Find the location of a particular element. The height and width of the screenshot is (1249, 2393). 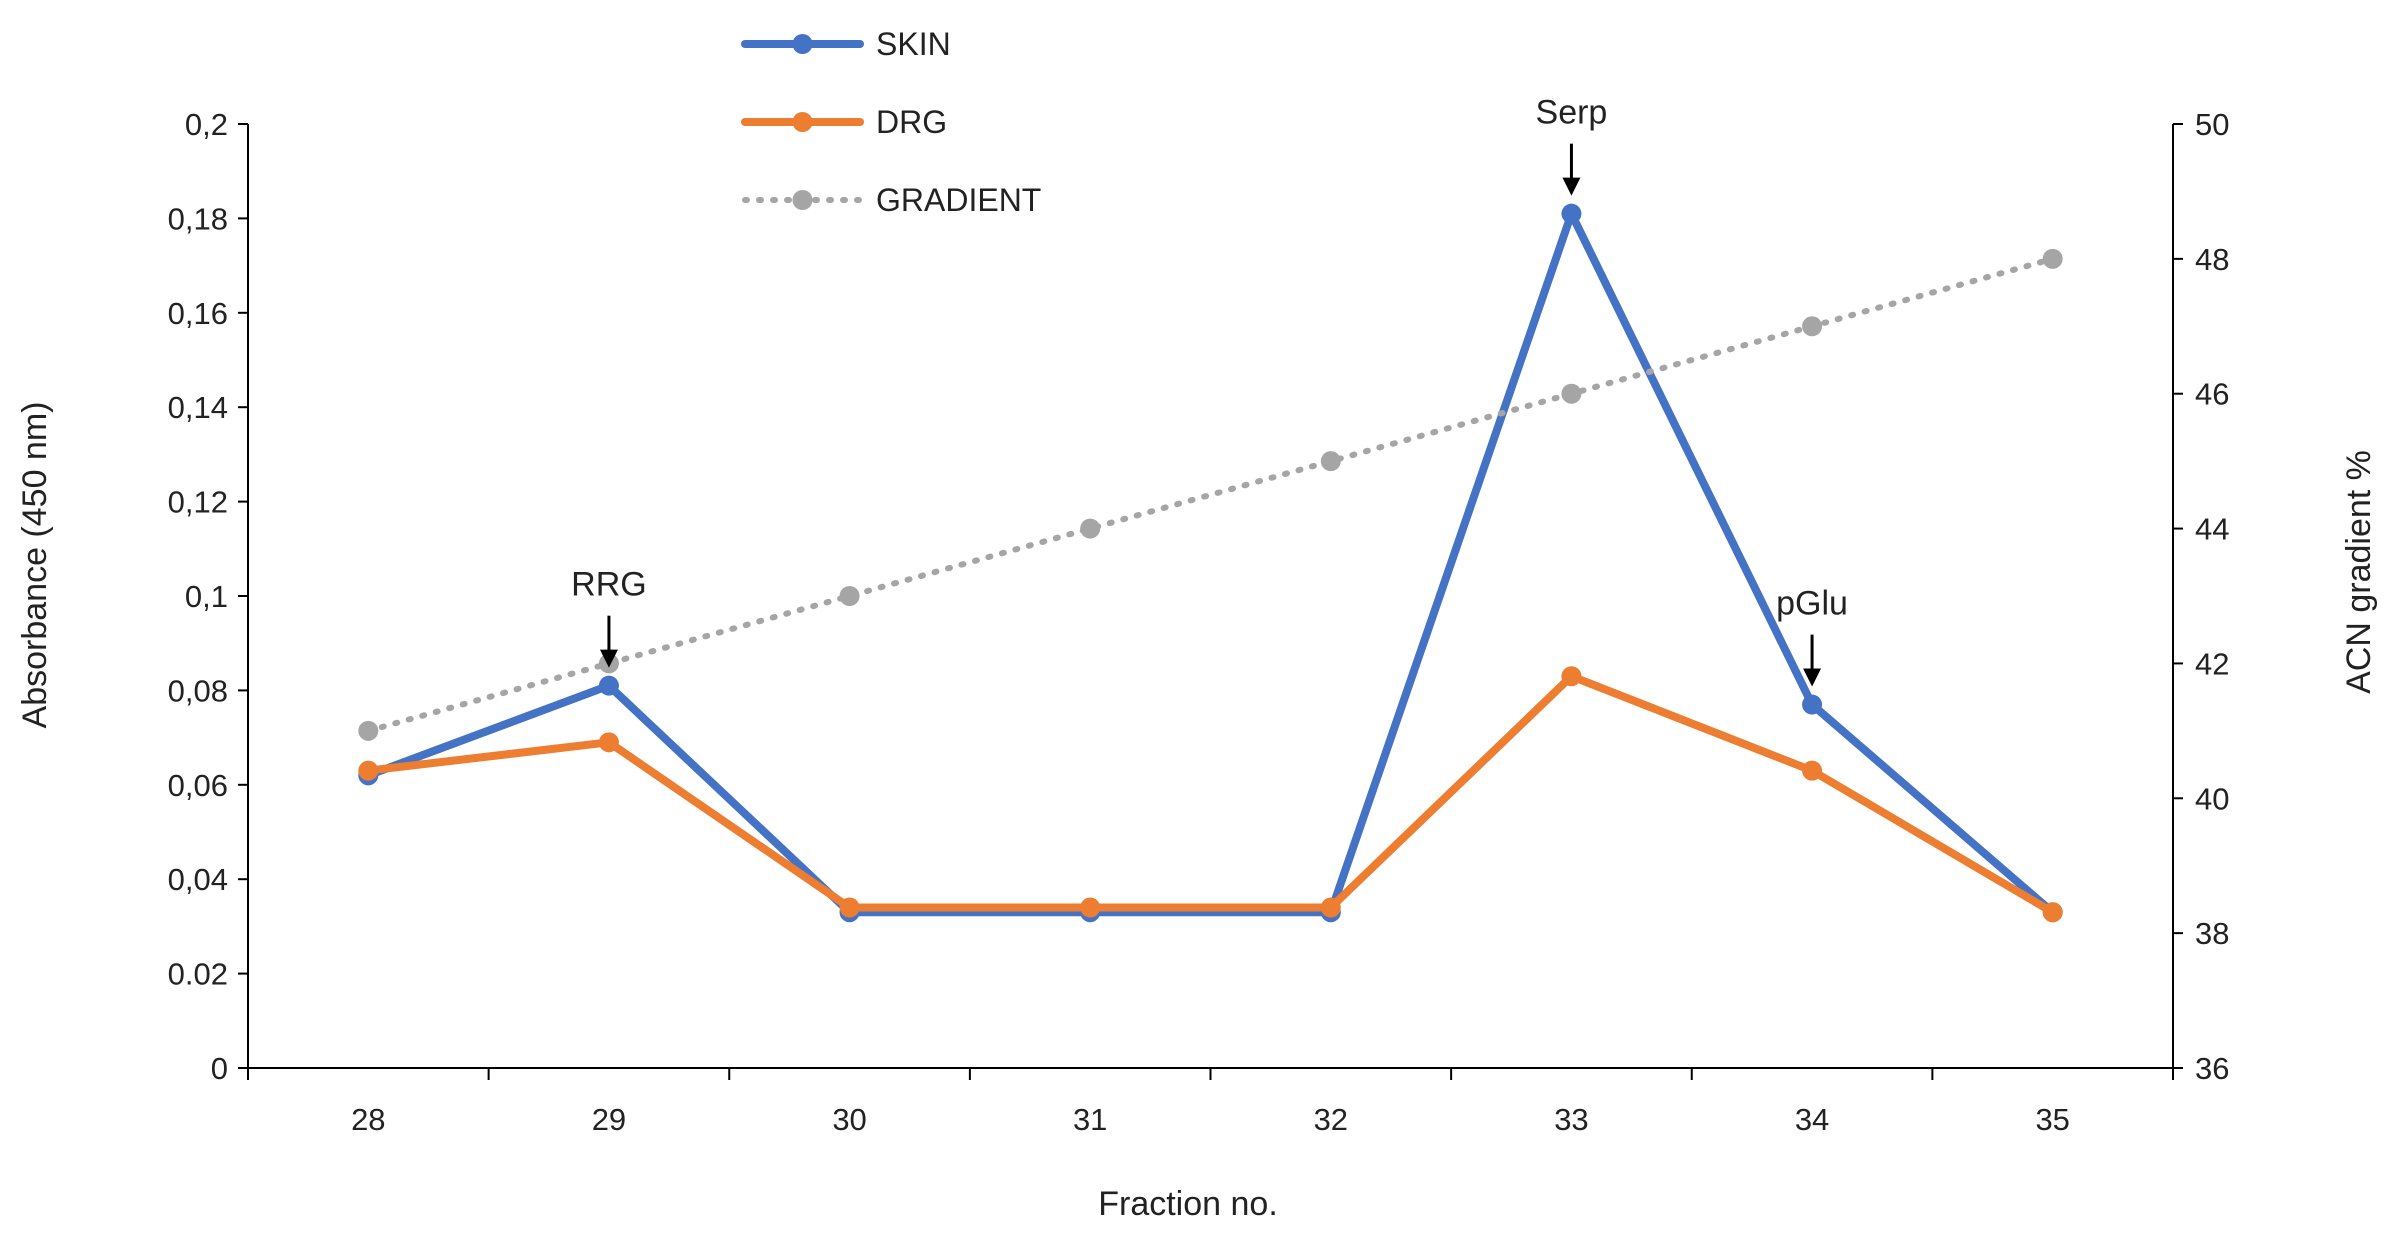

y-tick-label: 0.02 is located at coordinates (198, 974).